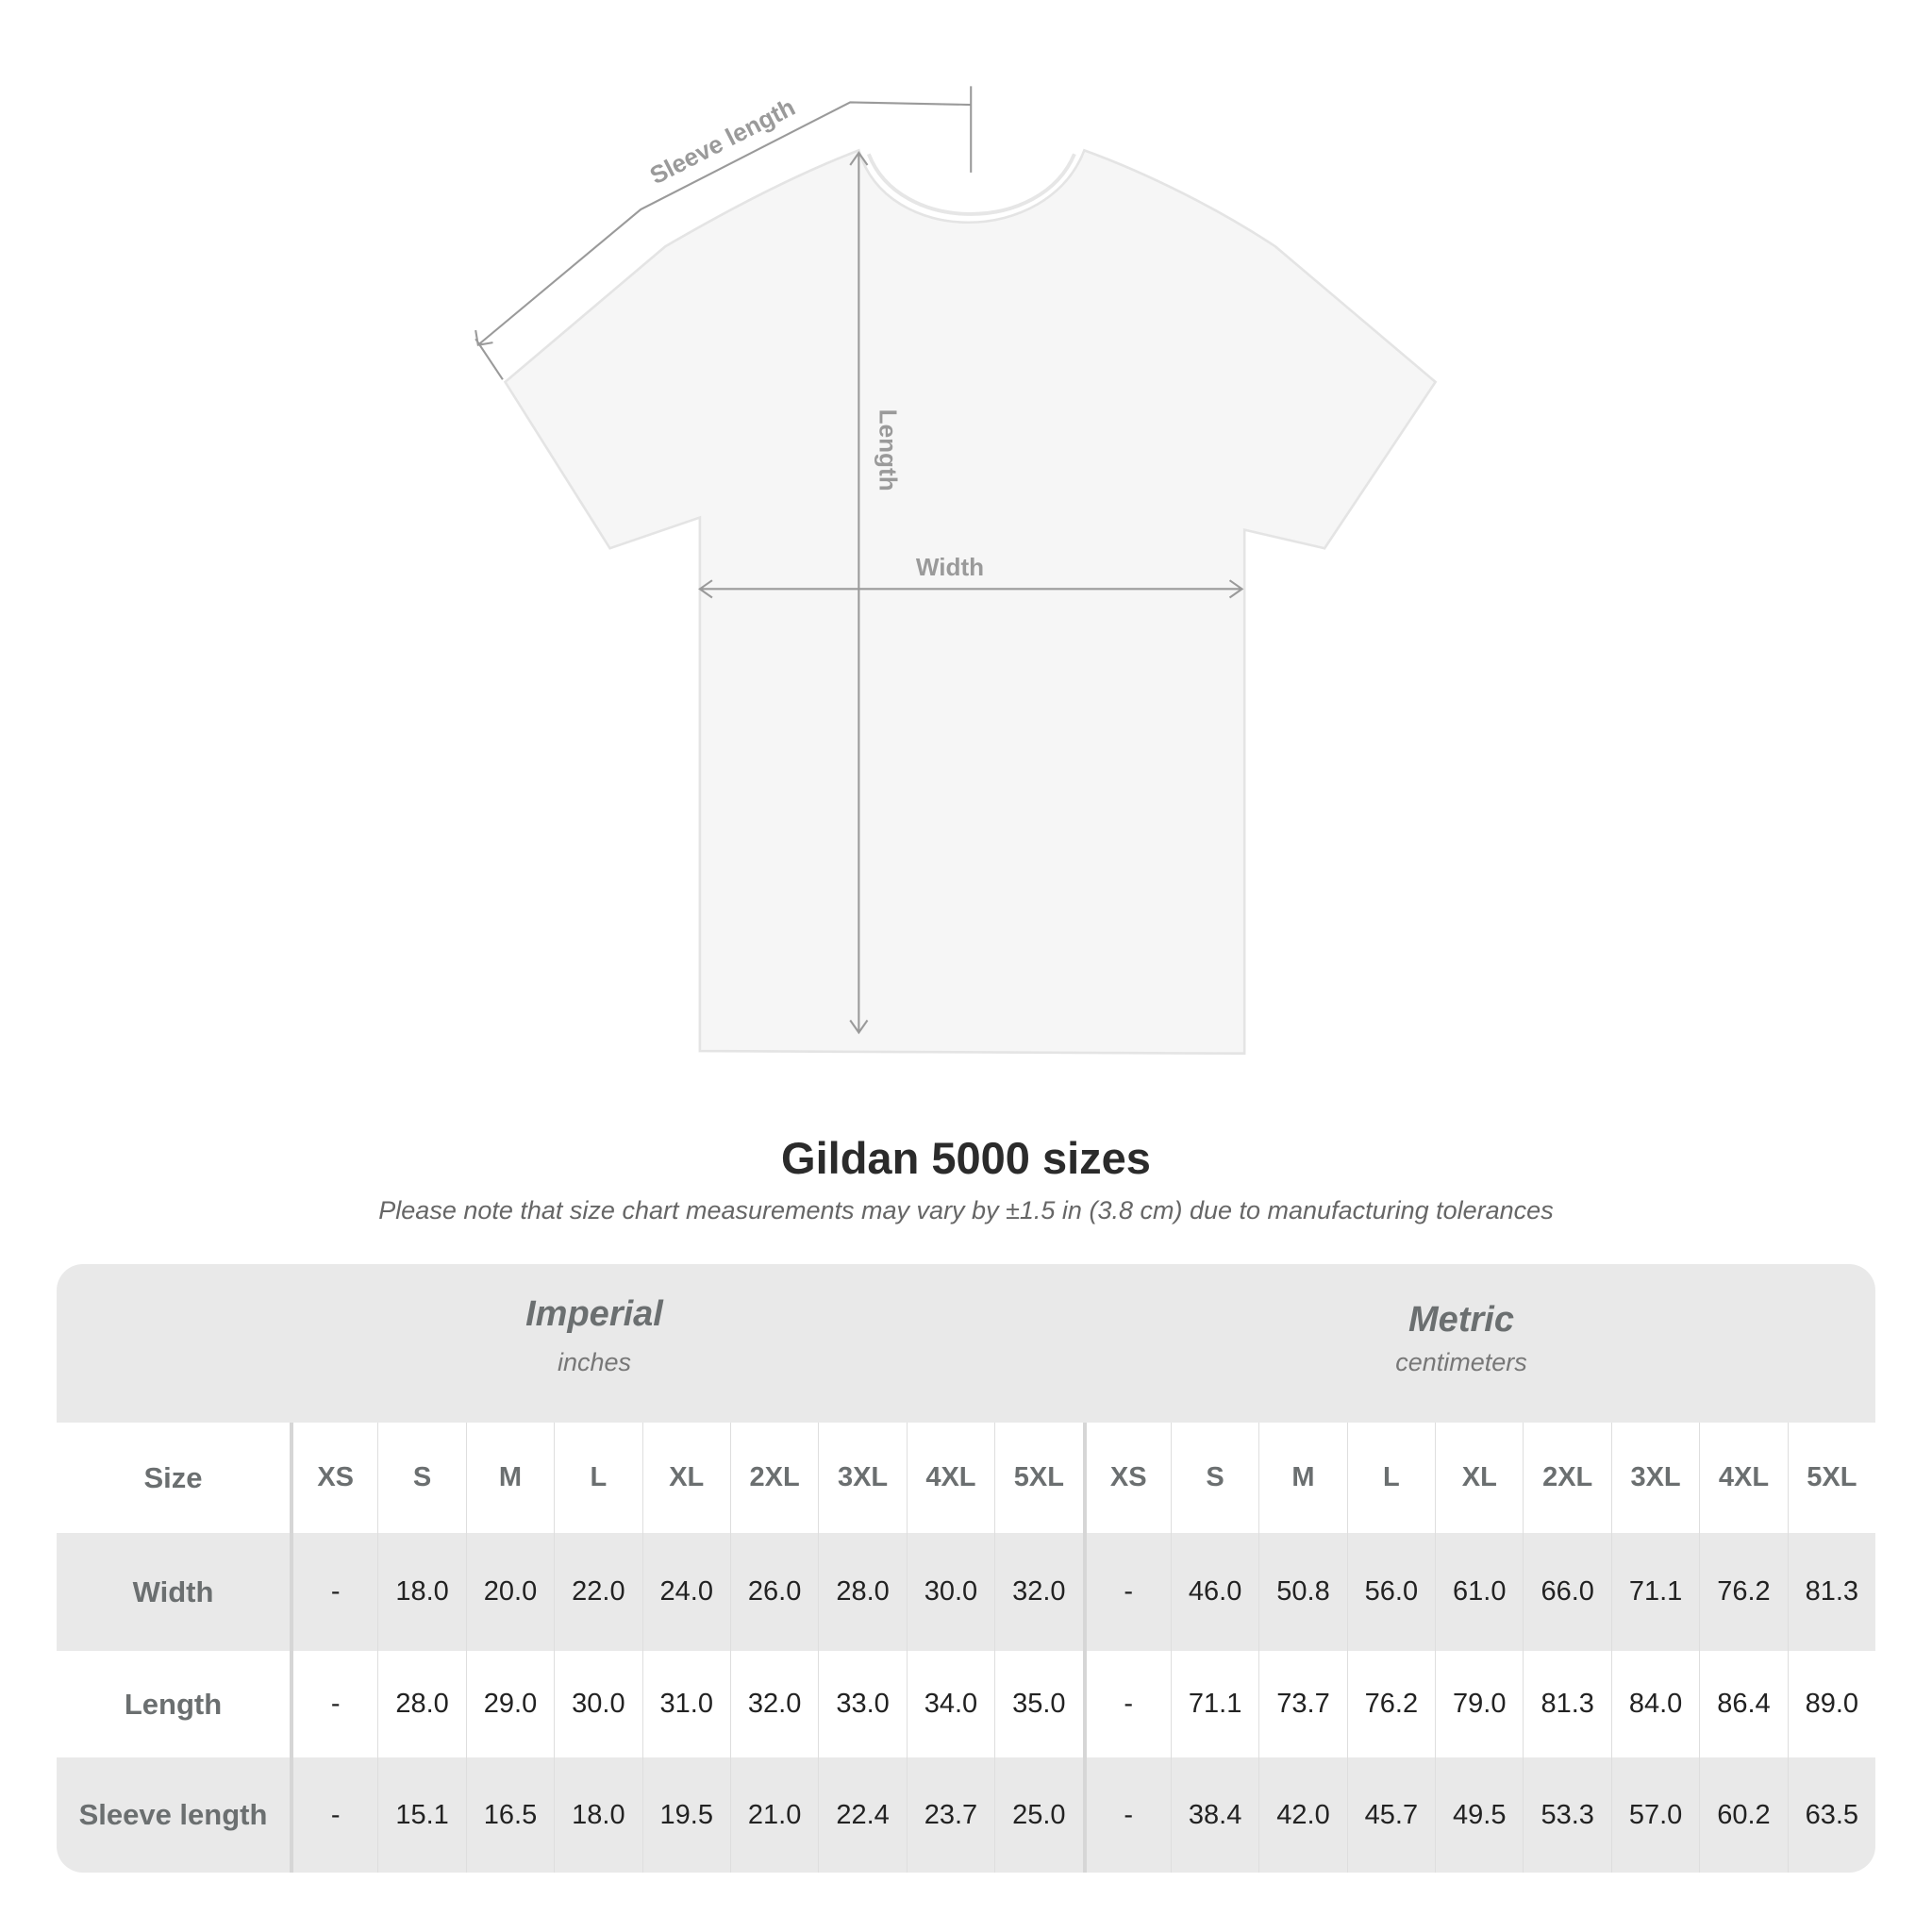  What do you see at coordinates (1038, 1478) in the screenshot?
I see `imperial-size-5xl: 5XL` at bounding box center [1038, 1478].